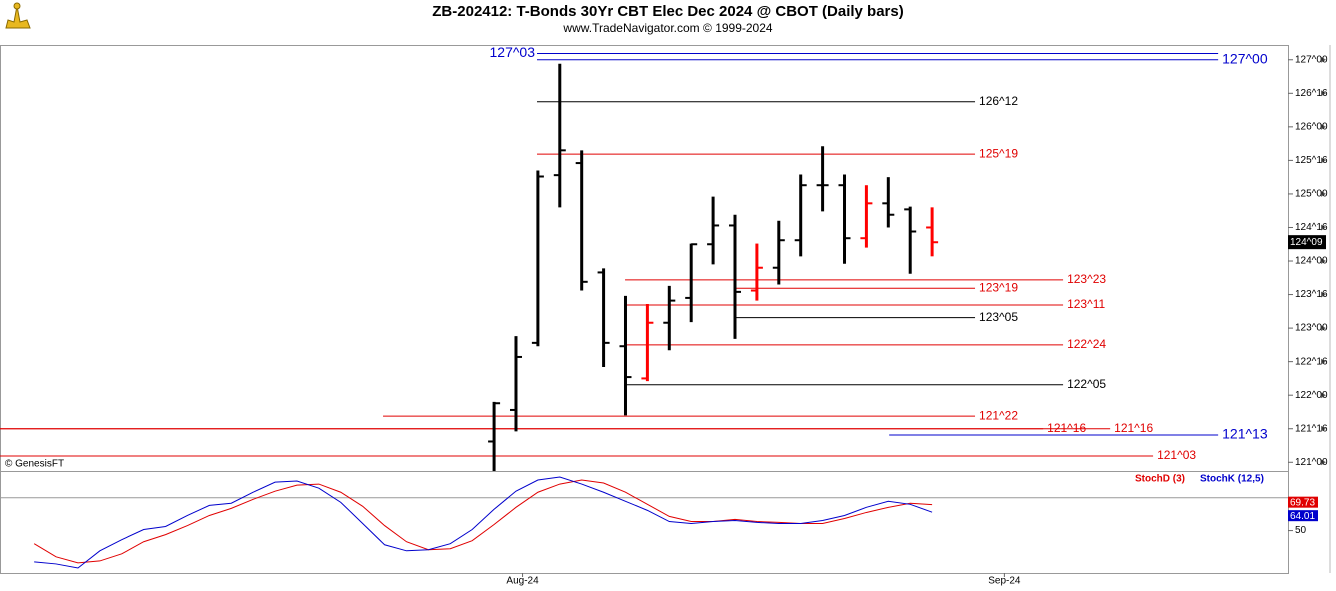  Describe the element at coordinates (1004, 581) in the screenshot. I see `x-tick-label: Sep-24` at that location.